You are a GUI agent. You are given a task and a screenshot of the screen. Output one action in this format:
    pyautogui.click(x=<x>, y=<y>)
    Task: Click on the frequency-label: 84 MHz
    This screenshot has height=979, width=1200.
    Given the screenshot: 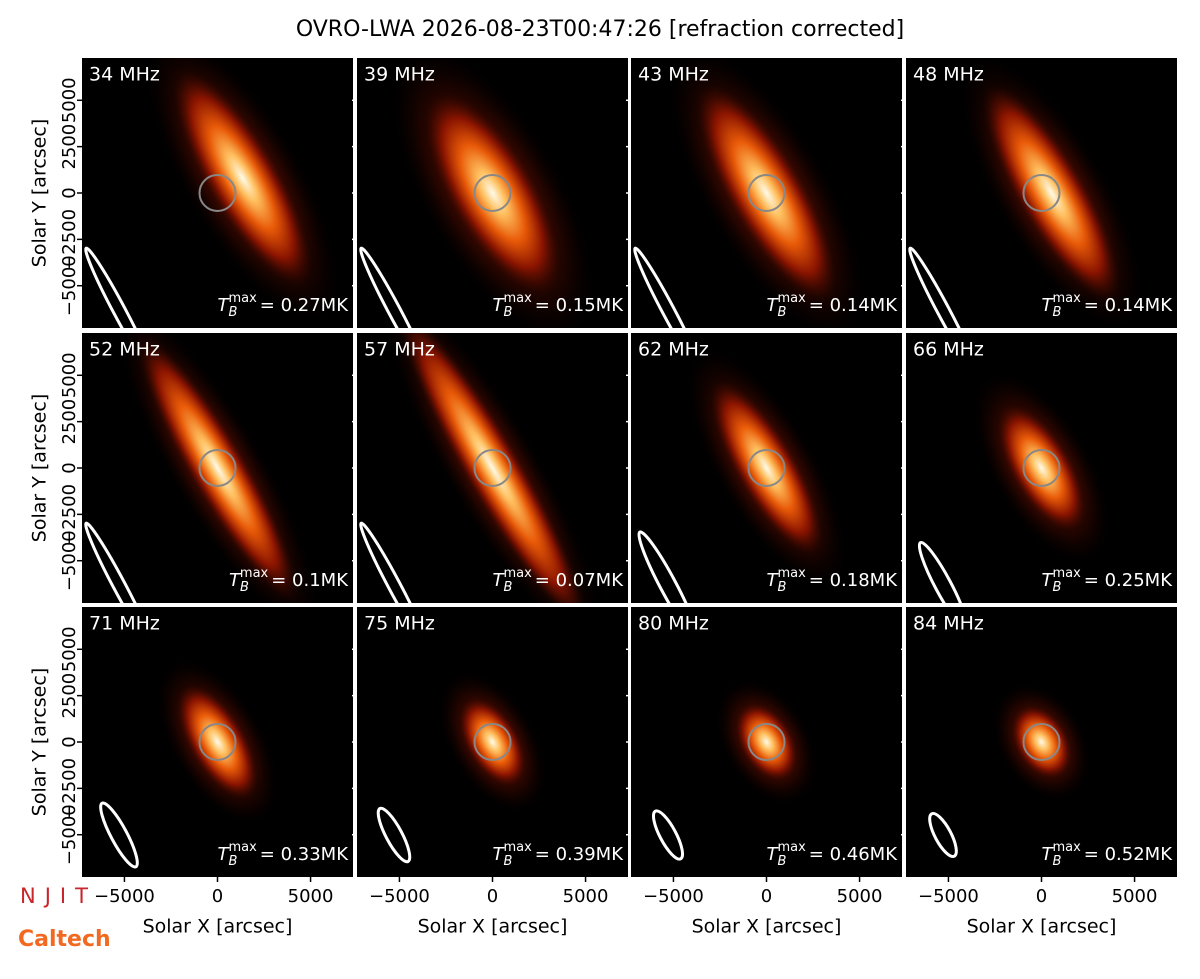 What is the action you would take?
    pyautogui.click(x=948, y=624)
    